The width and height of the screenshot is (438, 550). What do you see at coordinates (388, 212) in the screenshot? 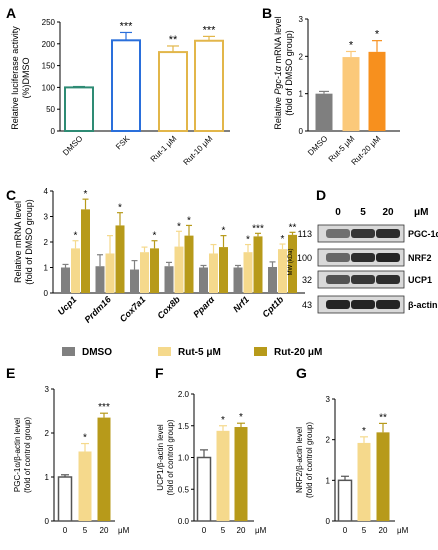
I see `panel-d-dose-label: 20` at bounding box center [388, 212].